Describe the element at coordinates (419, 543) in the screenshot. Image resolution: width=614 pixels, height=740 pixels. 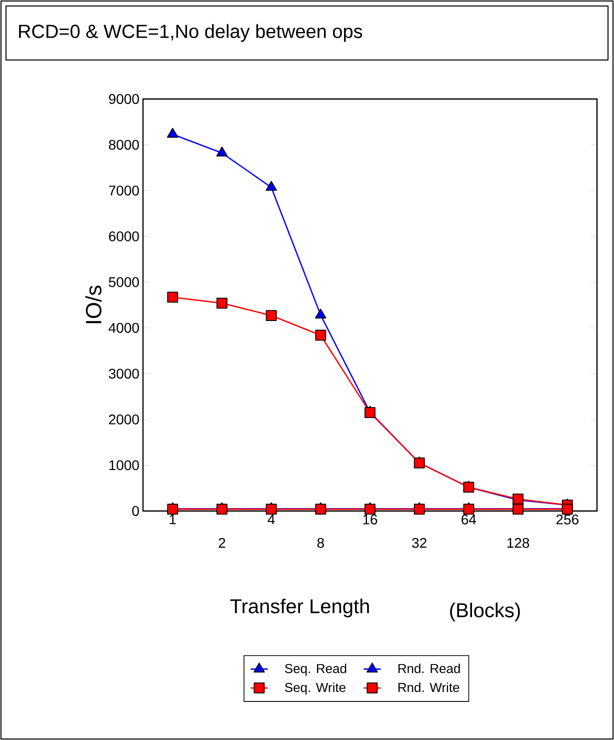
I see `x-tick-label: 32` at that location.